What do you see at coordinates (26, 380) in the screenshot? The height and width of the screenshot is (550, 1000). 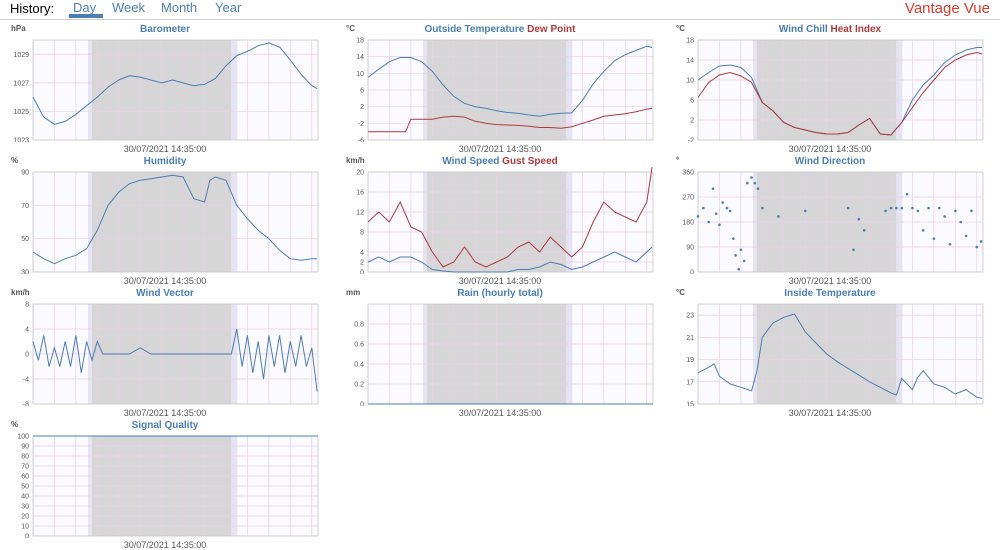 I see `y-tick-label: -4` at bounding box center [26, 380].